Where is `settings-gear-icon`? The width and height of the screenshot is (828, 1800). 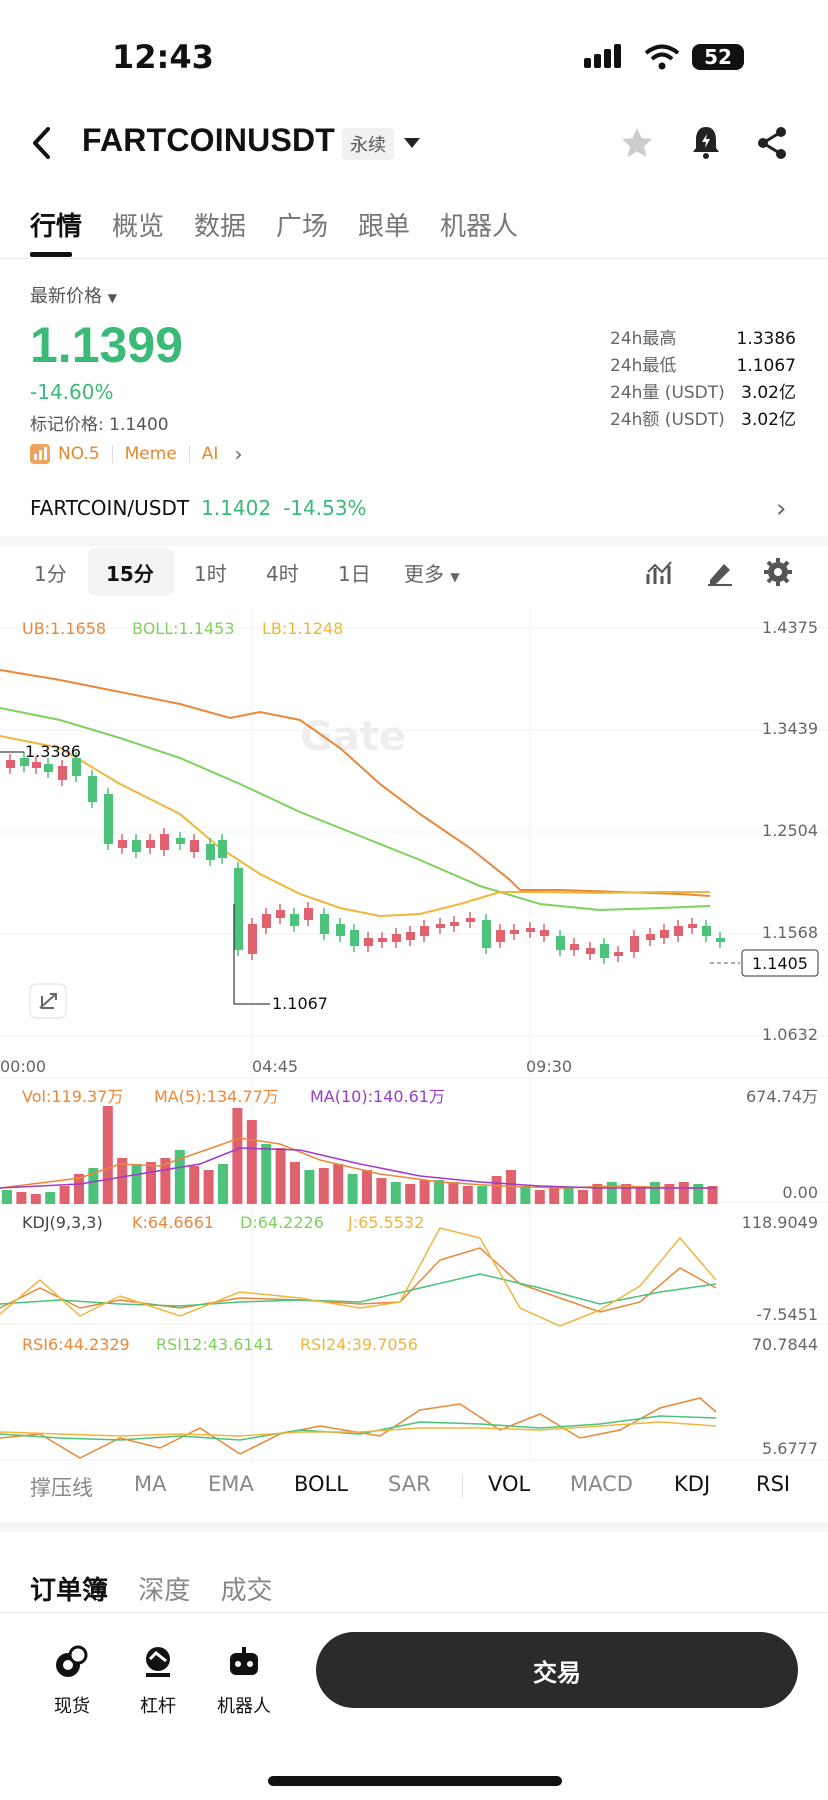 settings-gear-icon is located at coordinates (778, 572).